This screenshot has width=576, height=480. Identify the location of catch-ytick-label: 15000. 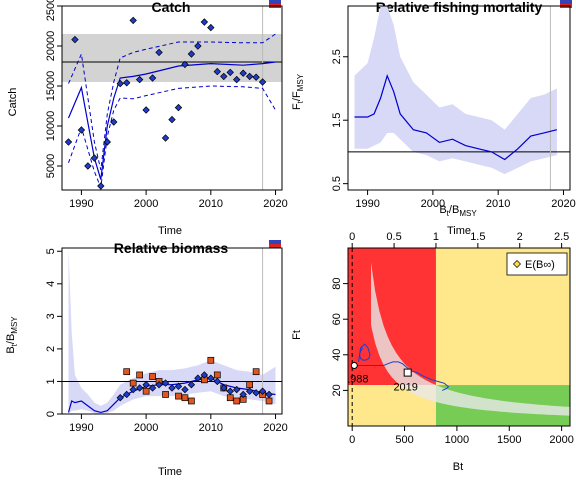
(51, 86).